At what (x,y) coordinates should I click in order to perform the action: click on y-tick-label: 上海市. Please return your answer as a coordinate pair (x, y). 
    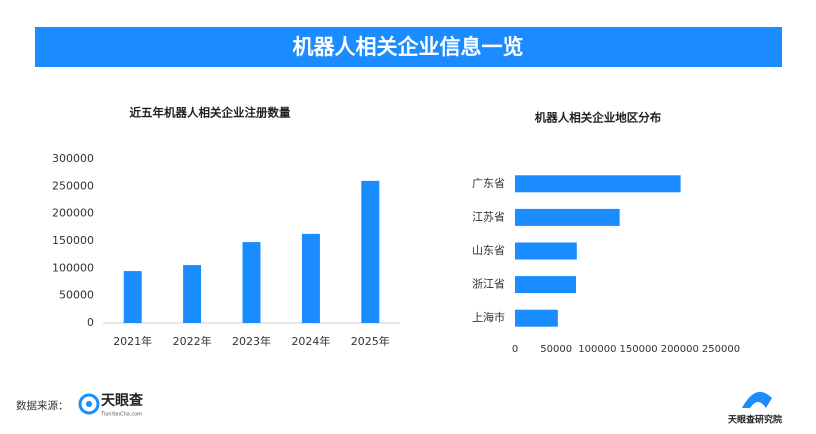
    Looking at the image, I should click on (488, 317).